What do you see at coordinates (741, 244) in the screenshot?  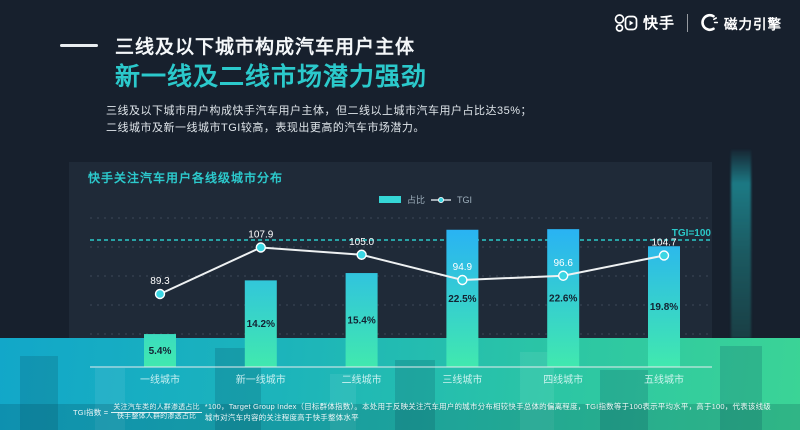 I see `teal-glow-strip` at bounding box center [741, 244].